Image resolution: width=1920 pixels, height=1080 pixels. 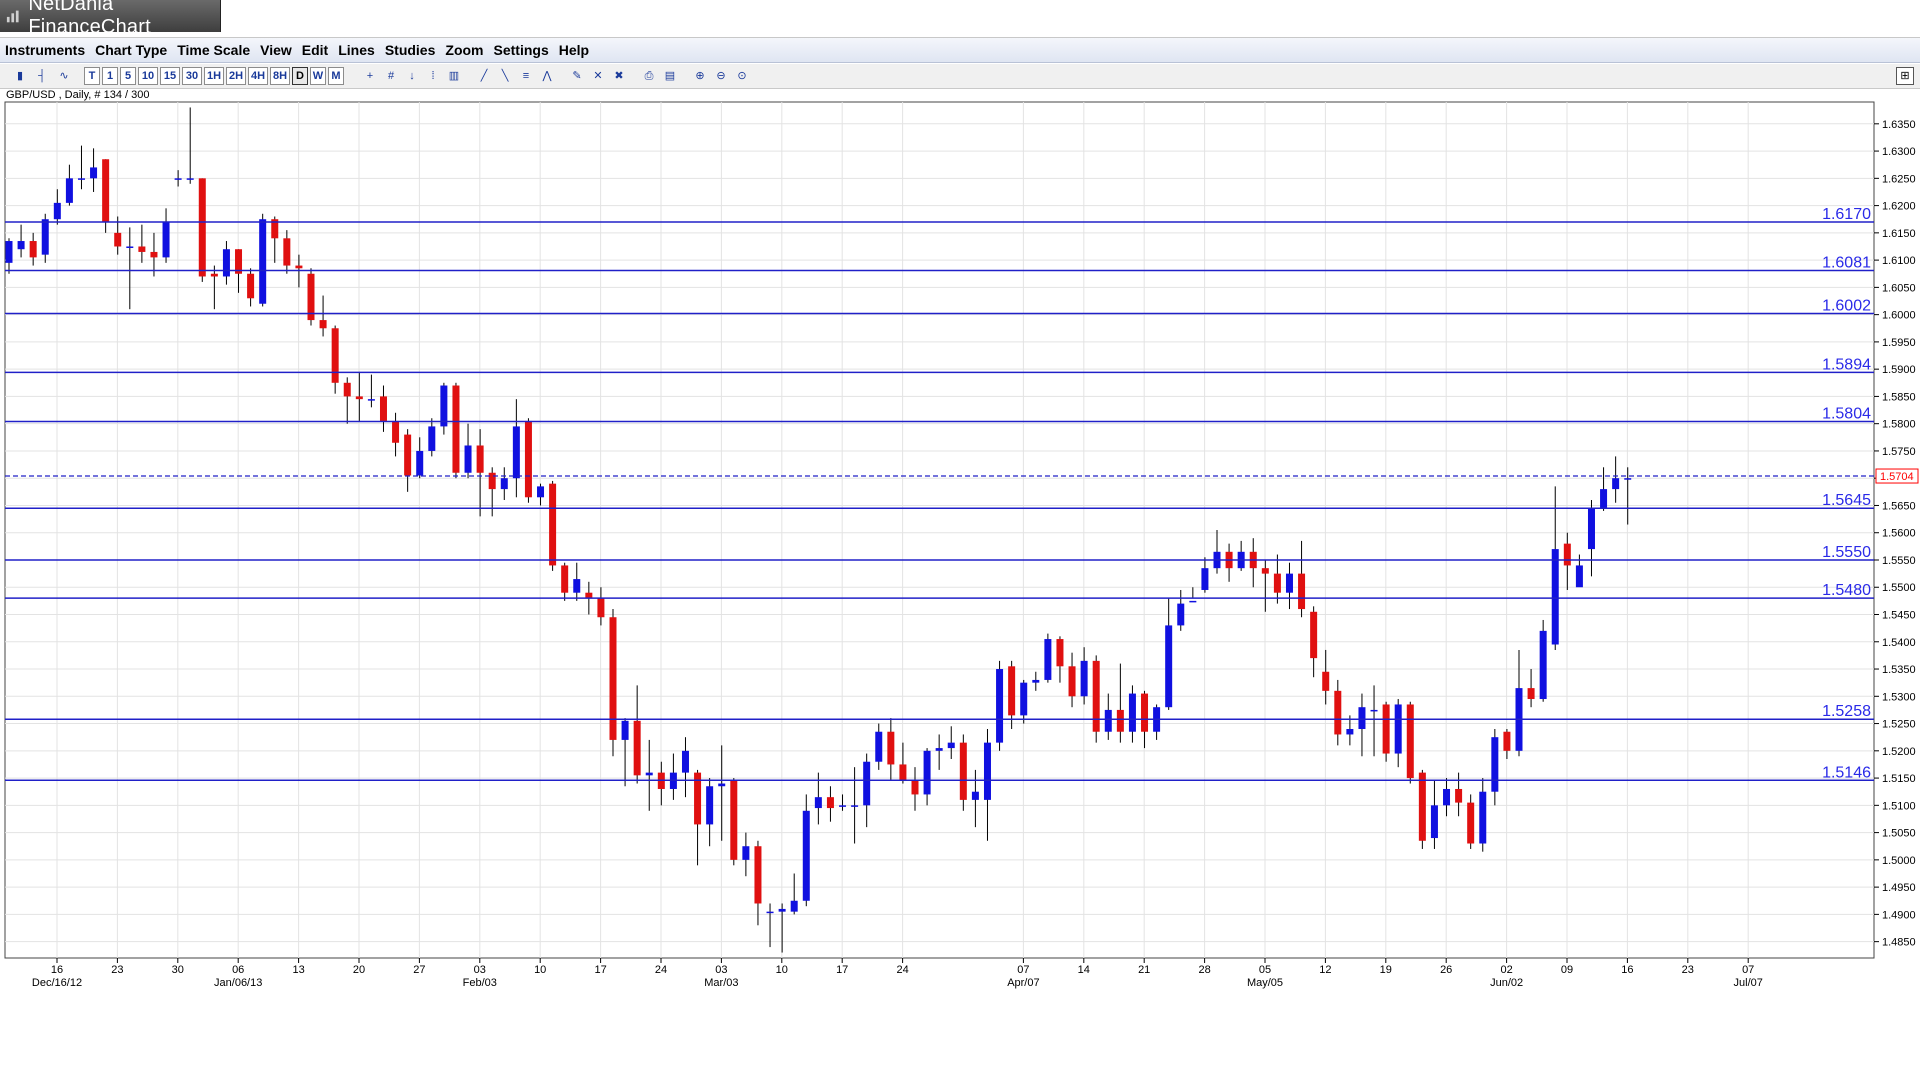 What do you see at coordinates (700, 76) in the screenshot?
I see `zoom-in-icon: ⊕` at bounding box center [700, 76].